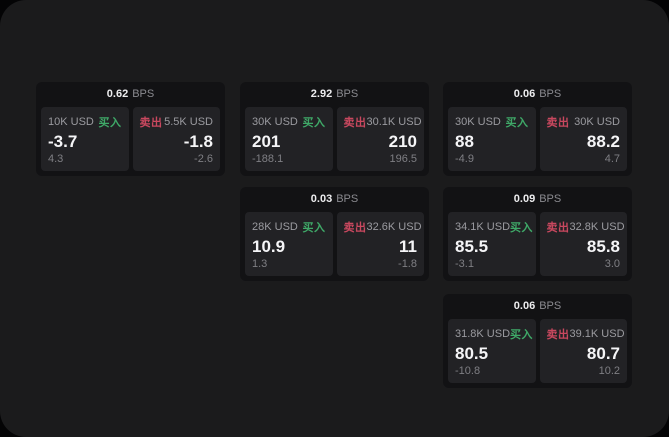 The height and width of the screenshot is (437, 669). Describe the element at coordinates (407, 264) in the screenshot. I see `sell-sub-value: -1.8` at that location.